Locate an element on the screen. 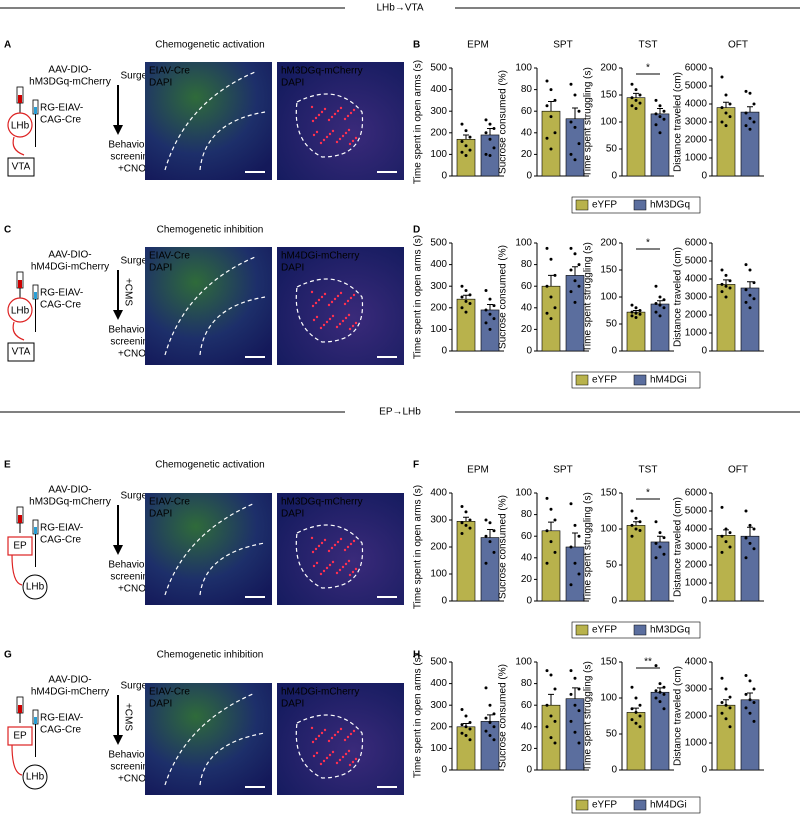 The image size is (800, 816). panel-letter: D is located at coordinates (416, 230).